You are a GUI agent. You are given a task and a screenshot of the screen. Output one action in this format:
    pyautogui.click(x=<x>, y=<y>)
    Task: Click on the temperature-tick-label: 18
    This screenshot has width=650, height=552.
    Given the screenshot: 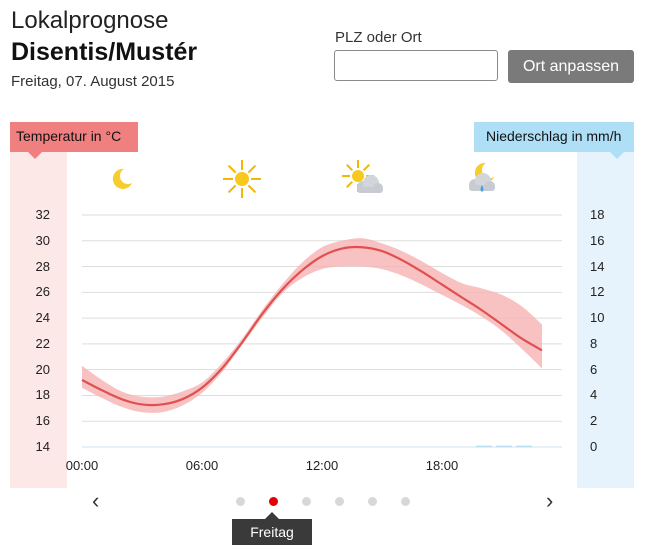 What is the action you would take?
    pyautogui.click(x=42, y=395)
    